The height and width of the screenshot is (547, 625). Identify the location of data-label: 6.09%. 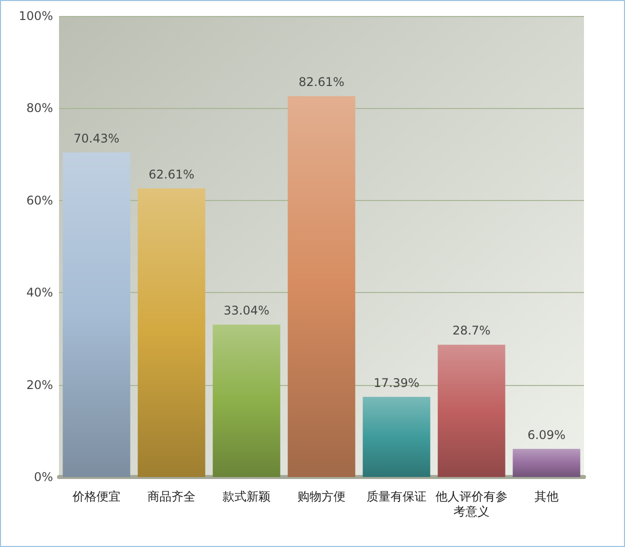
(546, 435).